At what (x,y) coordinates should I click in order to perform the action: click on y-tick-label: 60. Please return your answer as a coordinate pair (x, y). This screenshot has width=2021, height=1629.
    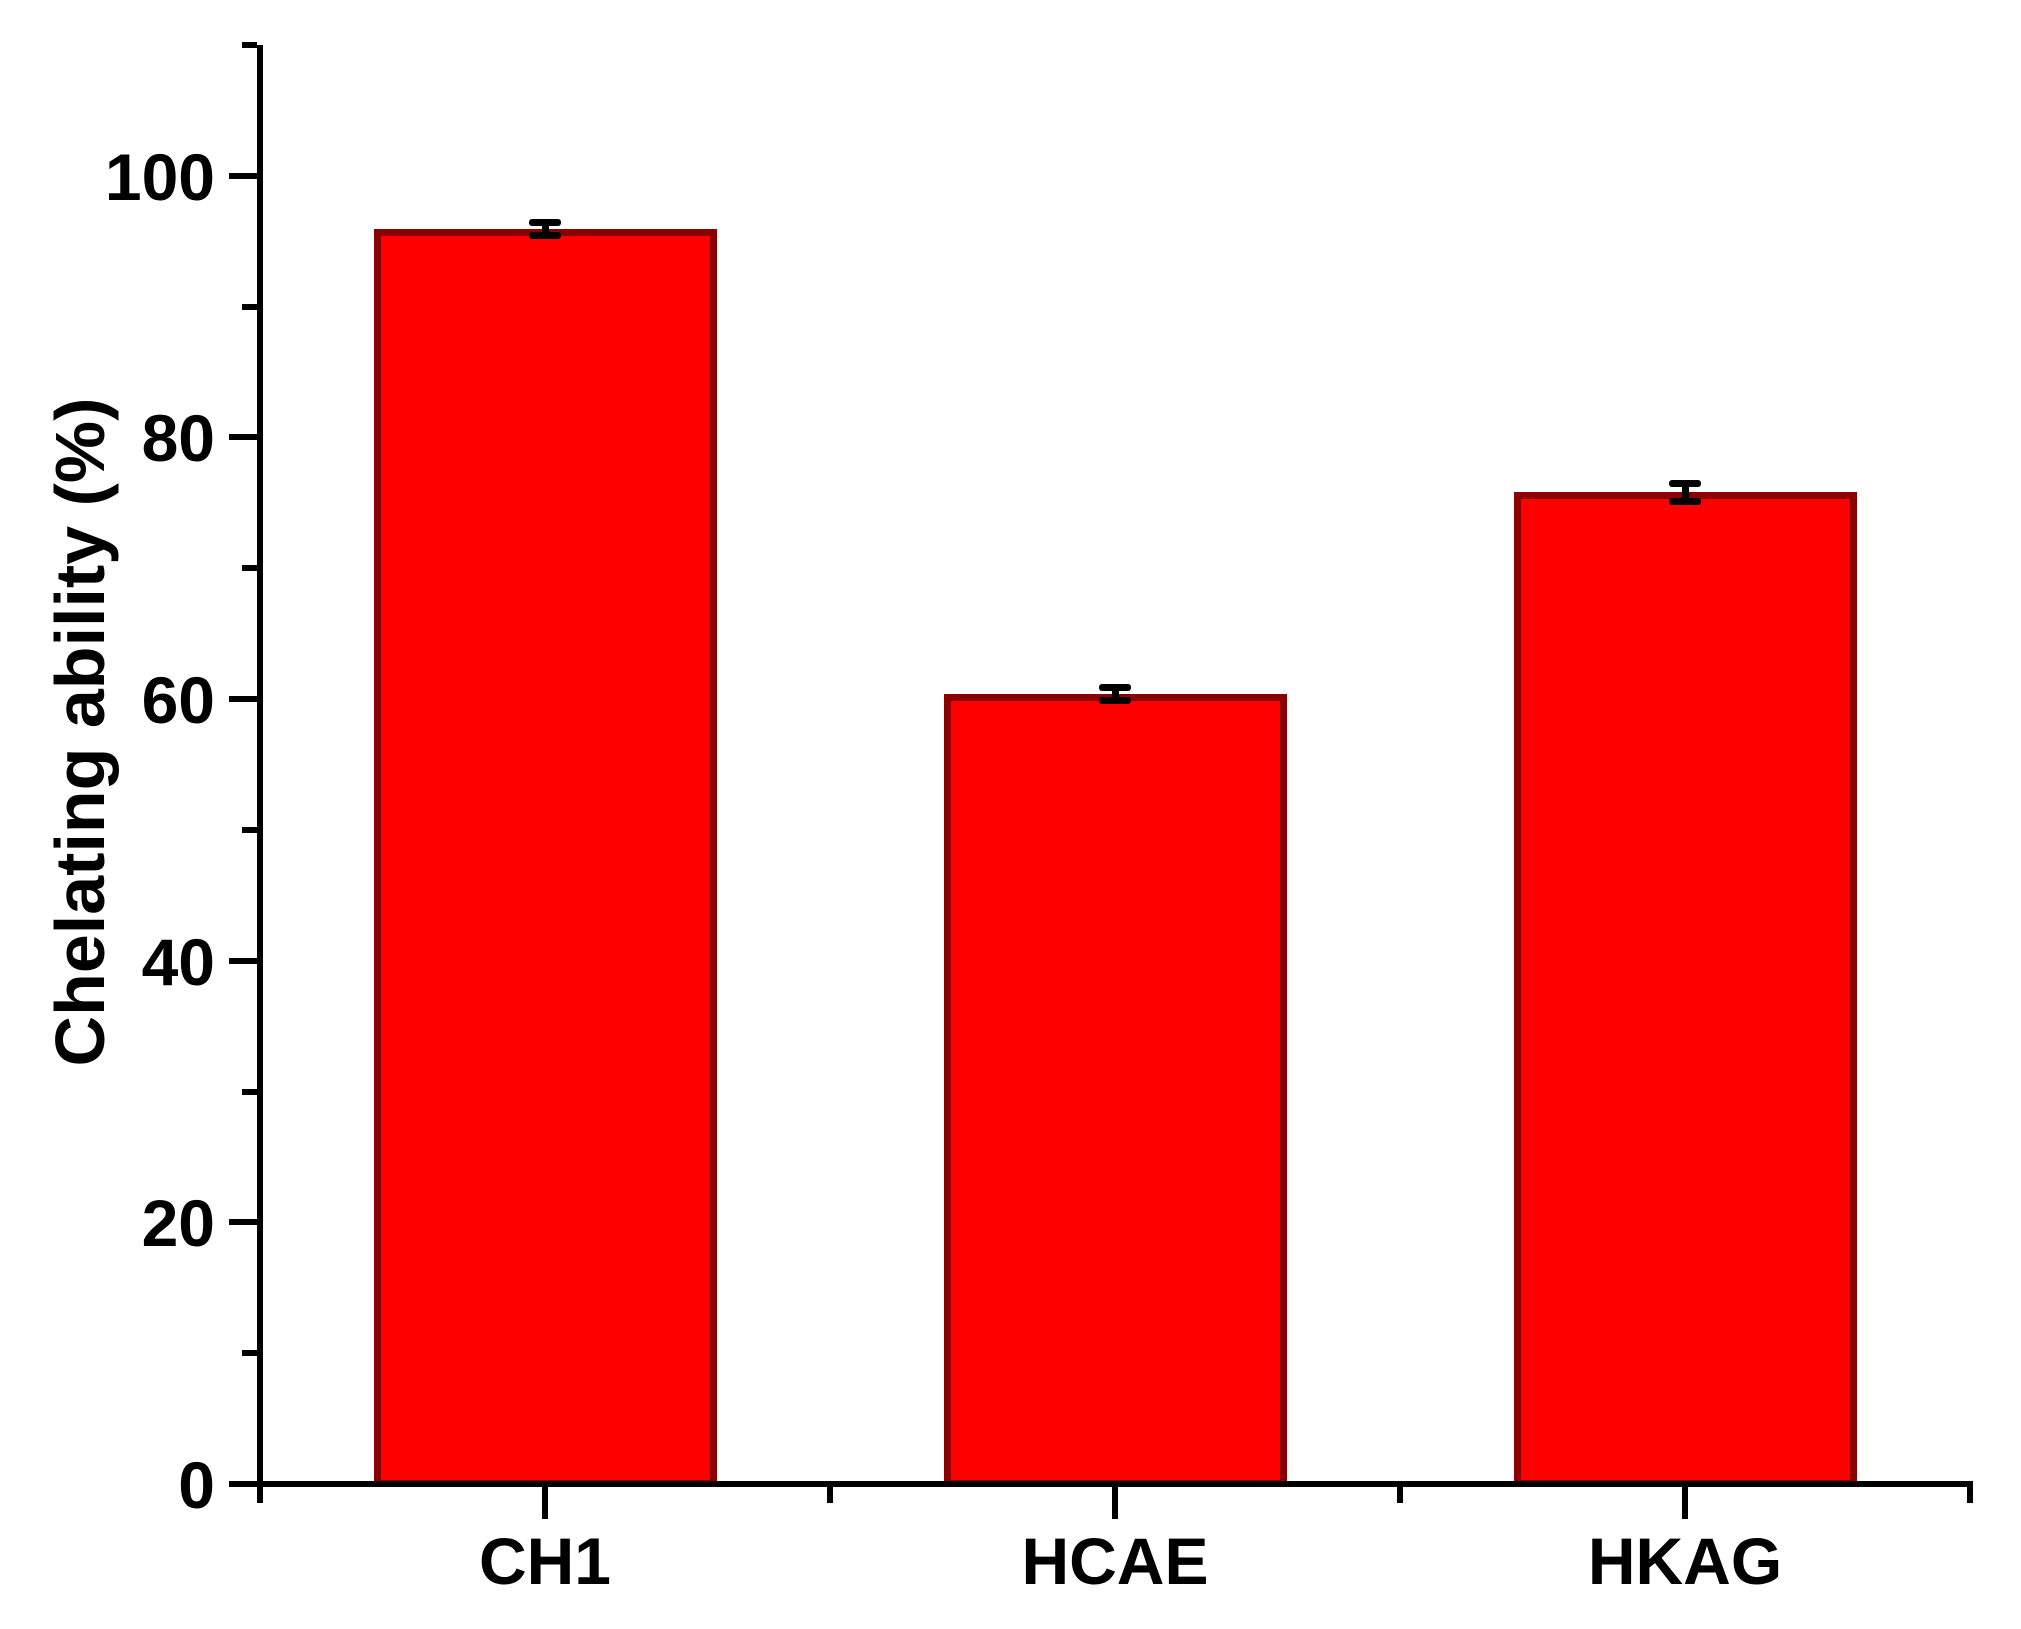
    Looking at the image, I should click on (178, 700).